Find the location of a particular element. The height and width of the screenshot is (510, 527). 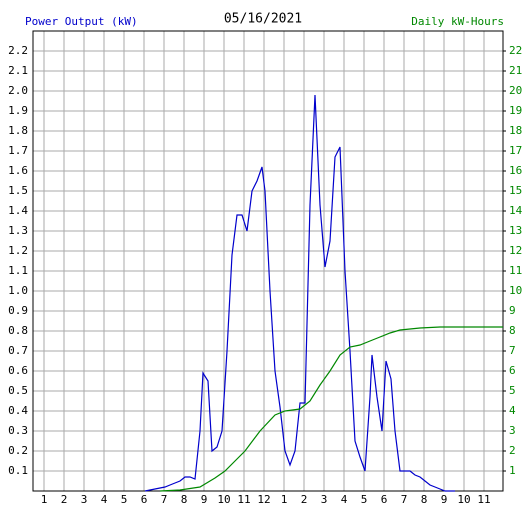

y-tick-label: 0.8 is located at coordinates (18, 330).